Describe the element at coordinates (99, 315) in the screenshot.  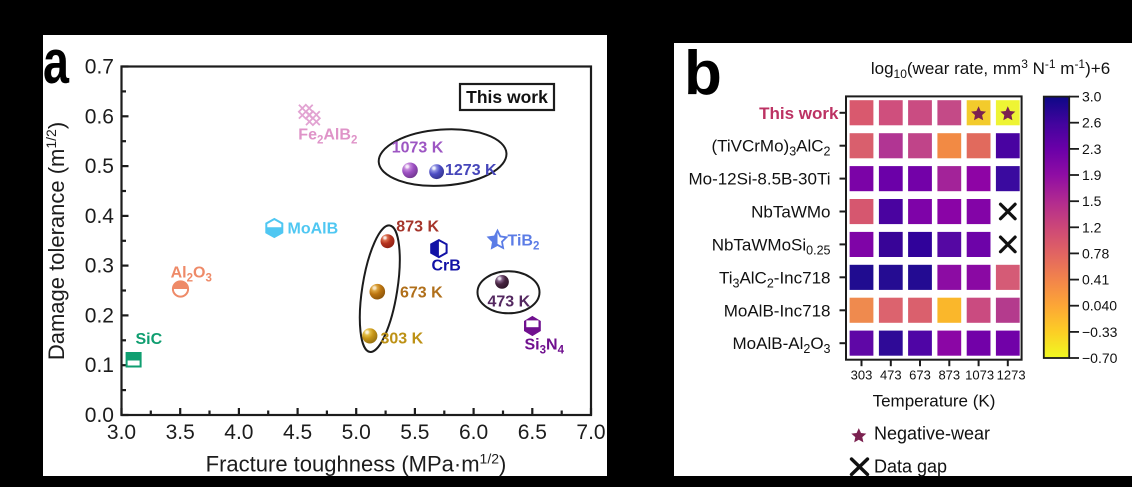
I see `svg-text: 0.2` at that location.